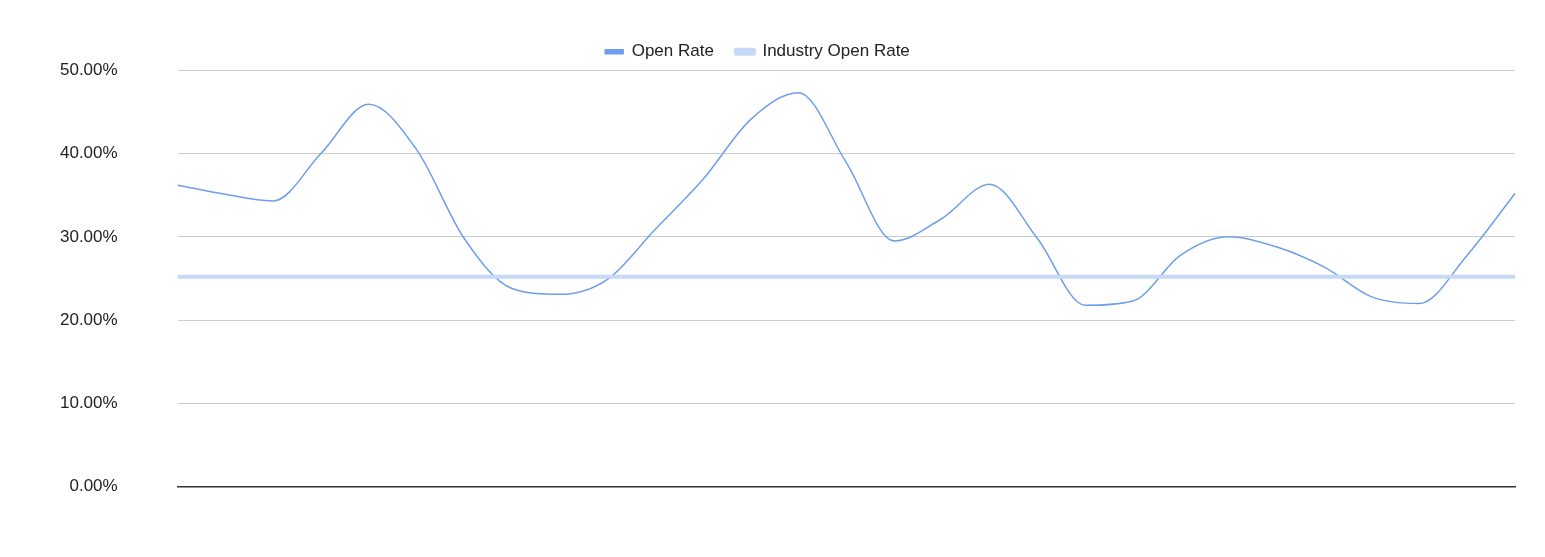 Image resolution: width=1545 pixels, height=557 pixels. What do you see at coordinates (88, 69) in the screenshot?
I see `y-tick-label: 50.00%` at bounding box center [88, 69].